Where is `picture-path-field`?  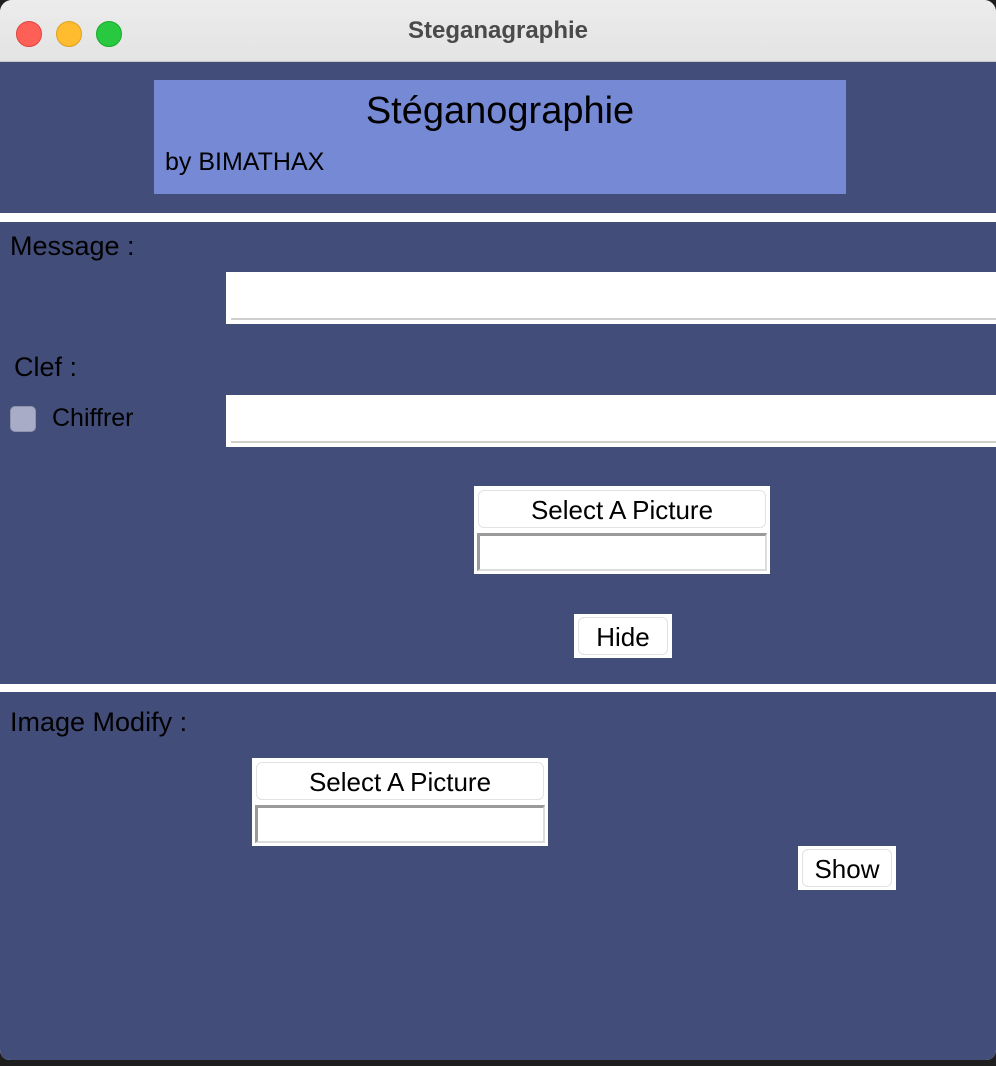 picture-path-field is located at coordinates (623, 552).